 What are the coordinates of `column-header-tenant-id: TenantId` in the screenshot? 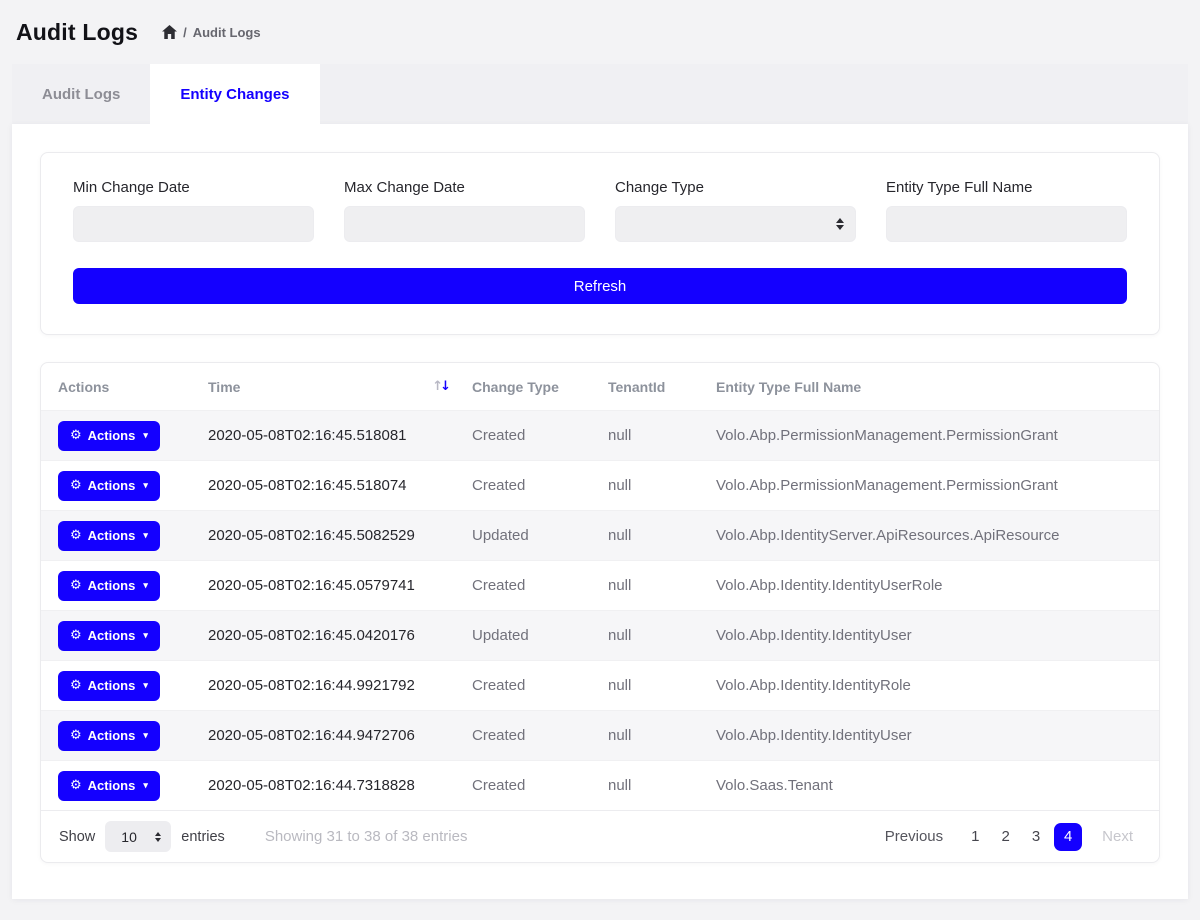 It's located at (637, 386).